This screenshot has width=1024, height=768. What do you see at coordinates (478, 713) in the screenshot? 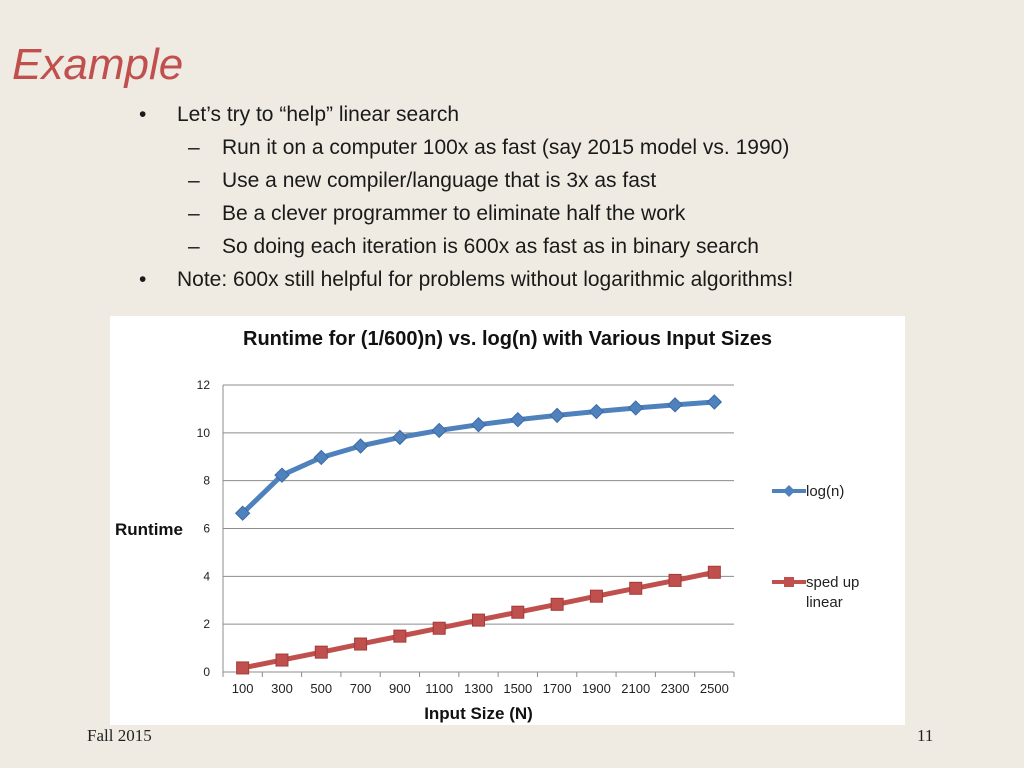
I see `x-axis-title: Input Size (N)` at bounding box center [478, 713].